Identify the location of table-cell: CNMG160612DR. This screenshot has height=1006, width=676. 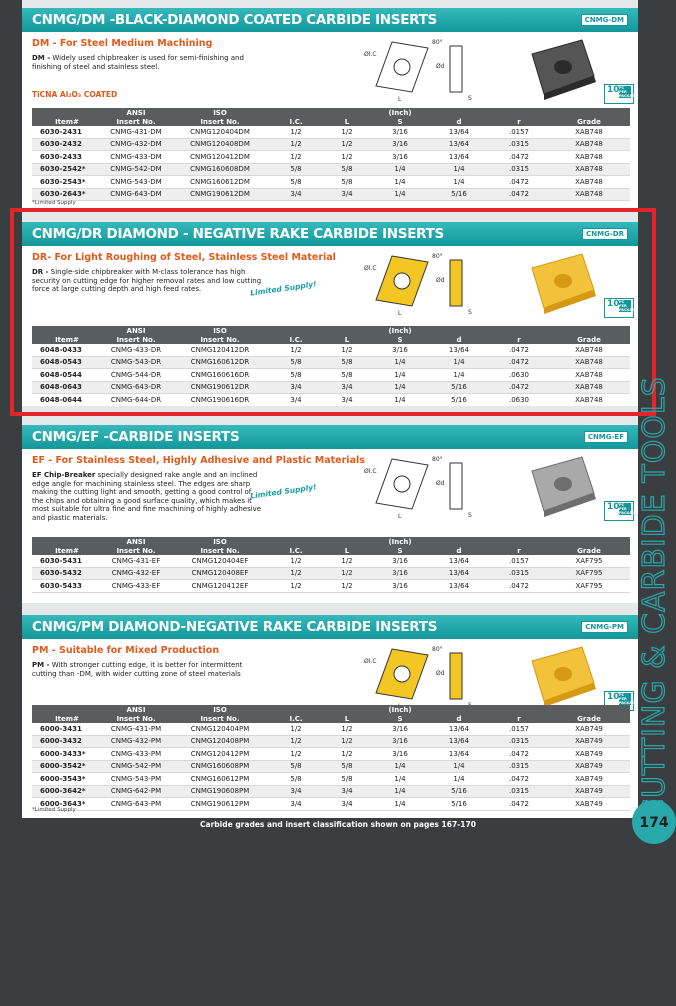
(220, 362).